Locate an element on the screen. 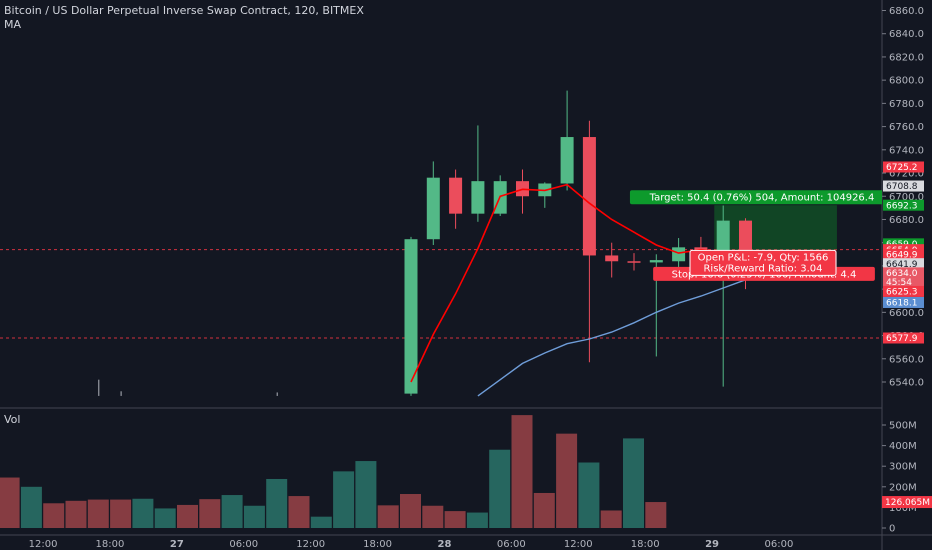  price-tag-label: 6577.9 is located at coordinates (902, 339).